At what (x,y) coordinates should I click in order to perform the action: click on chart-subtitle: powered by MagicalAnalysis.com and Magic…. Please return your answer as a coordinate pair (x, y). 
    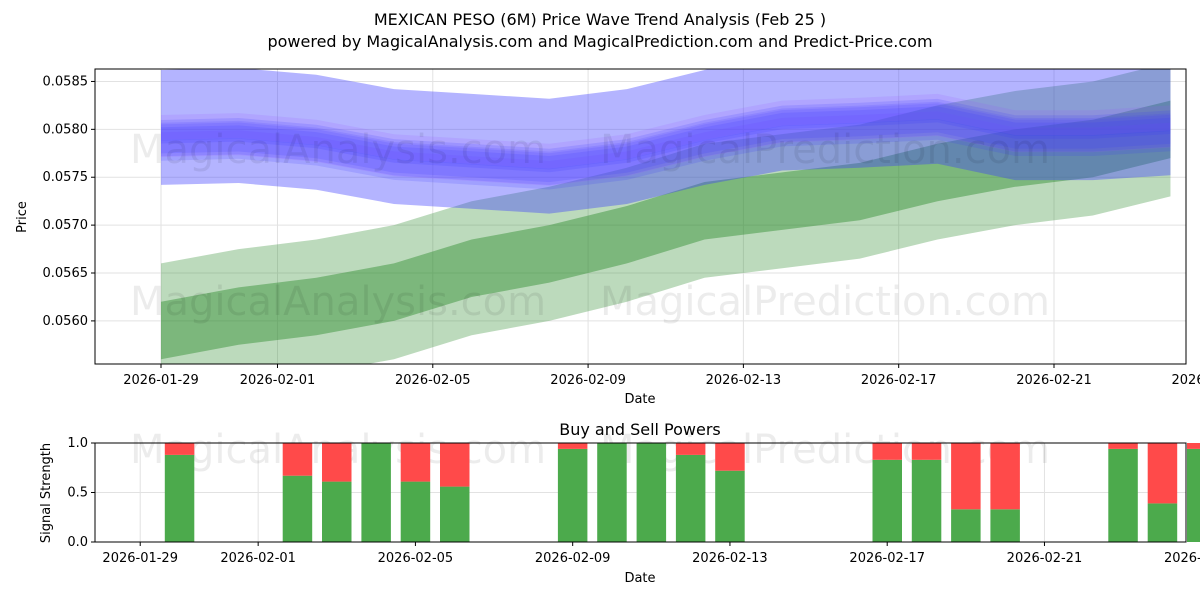
    Looking at the image, I should click on (599, 41).